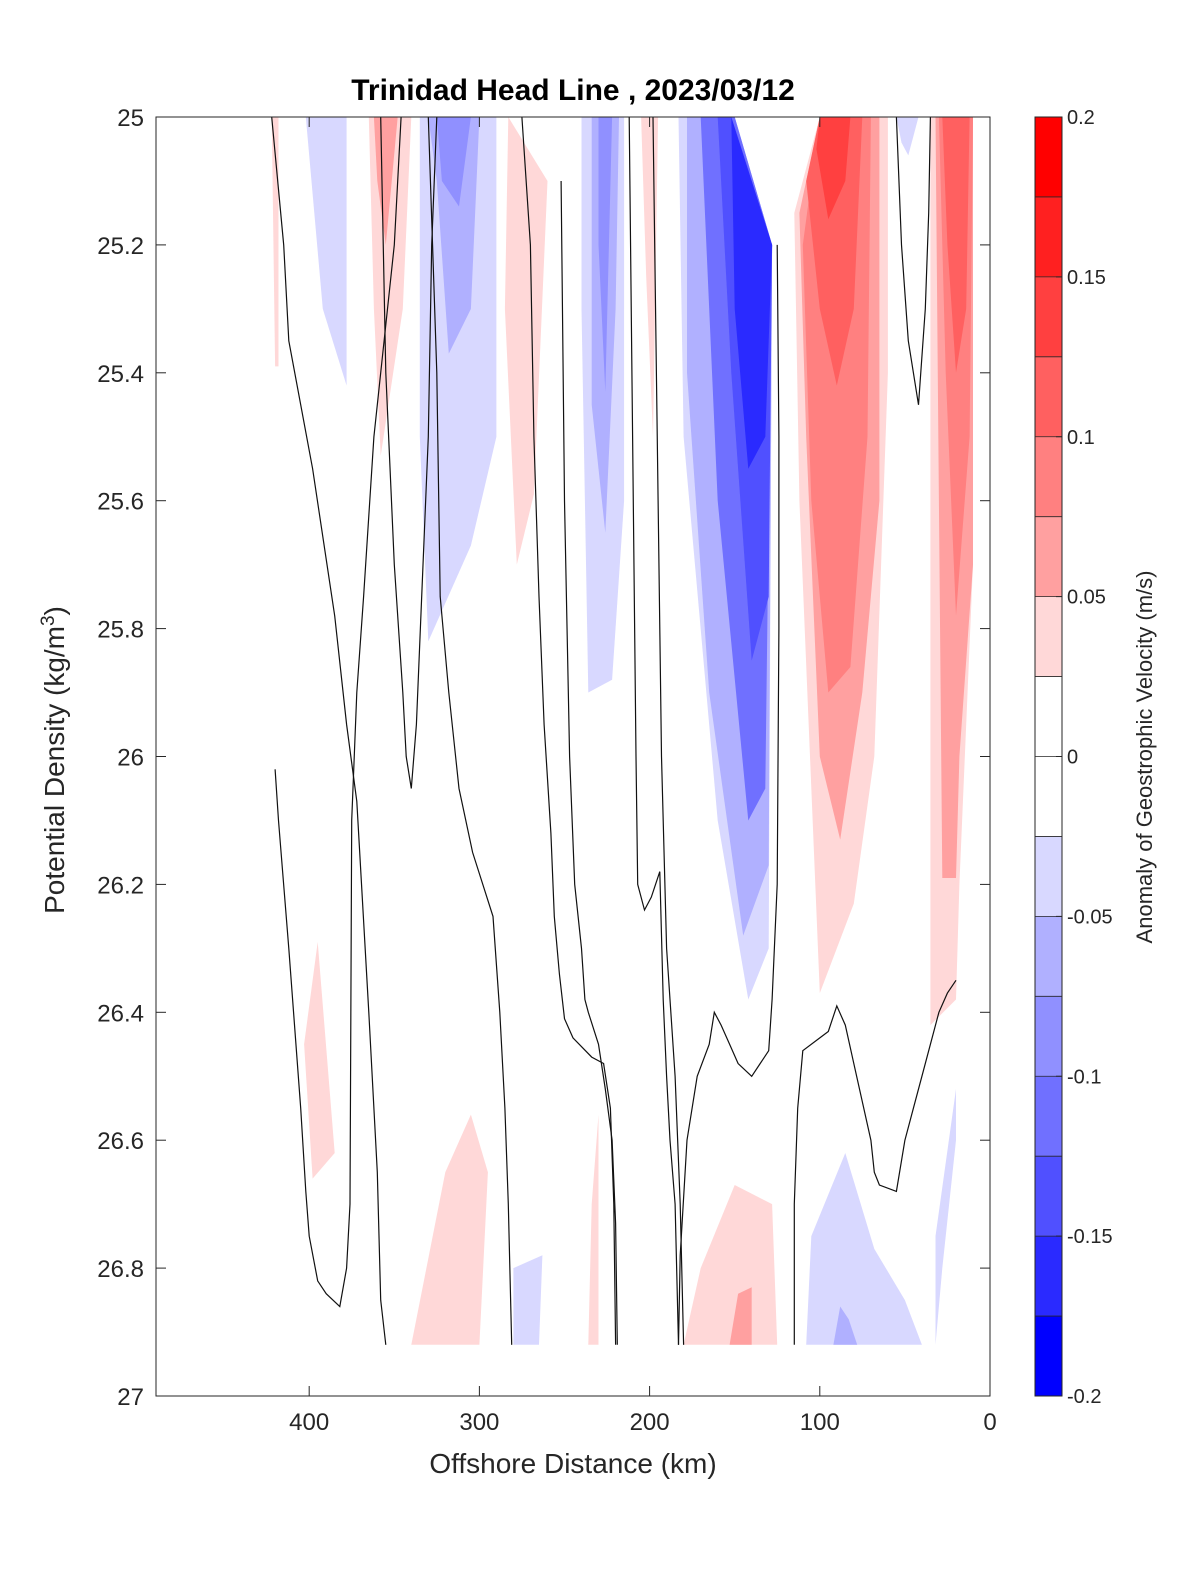 Image resolution: width=1200 pixels, height=1575 pixels. I want to click on velocity-region-neg-5c, so click(605, 254).